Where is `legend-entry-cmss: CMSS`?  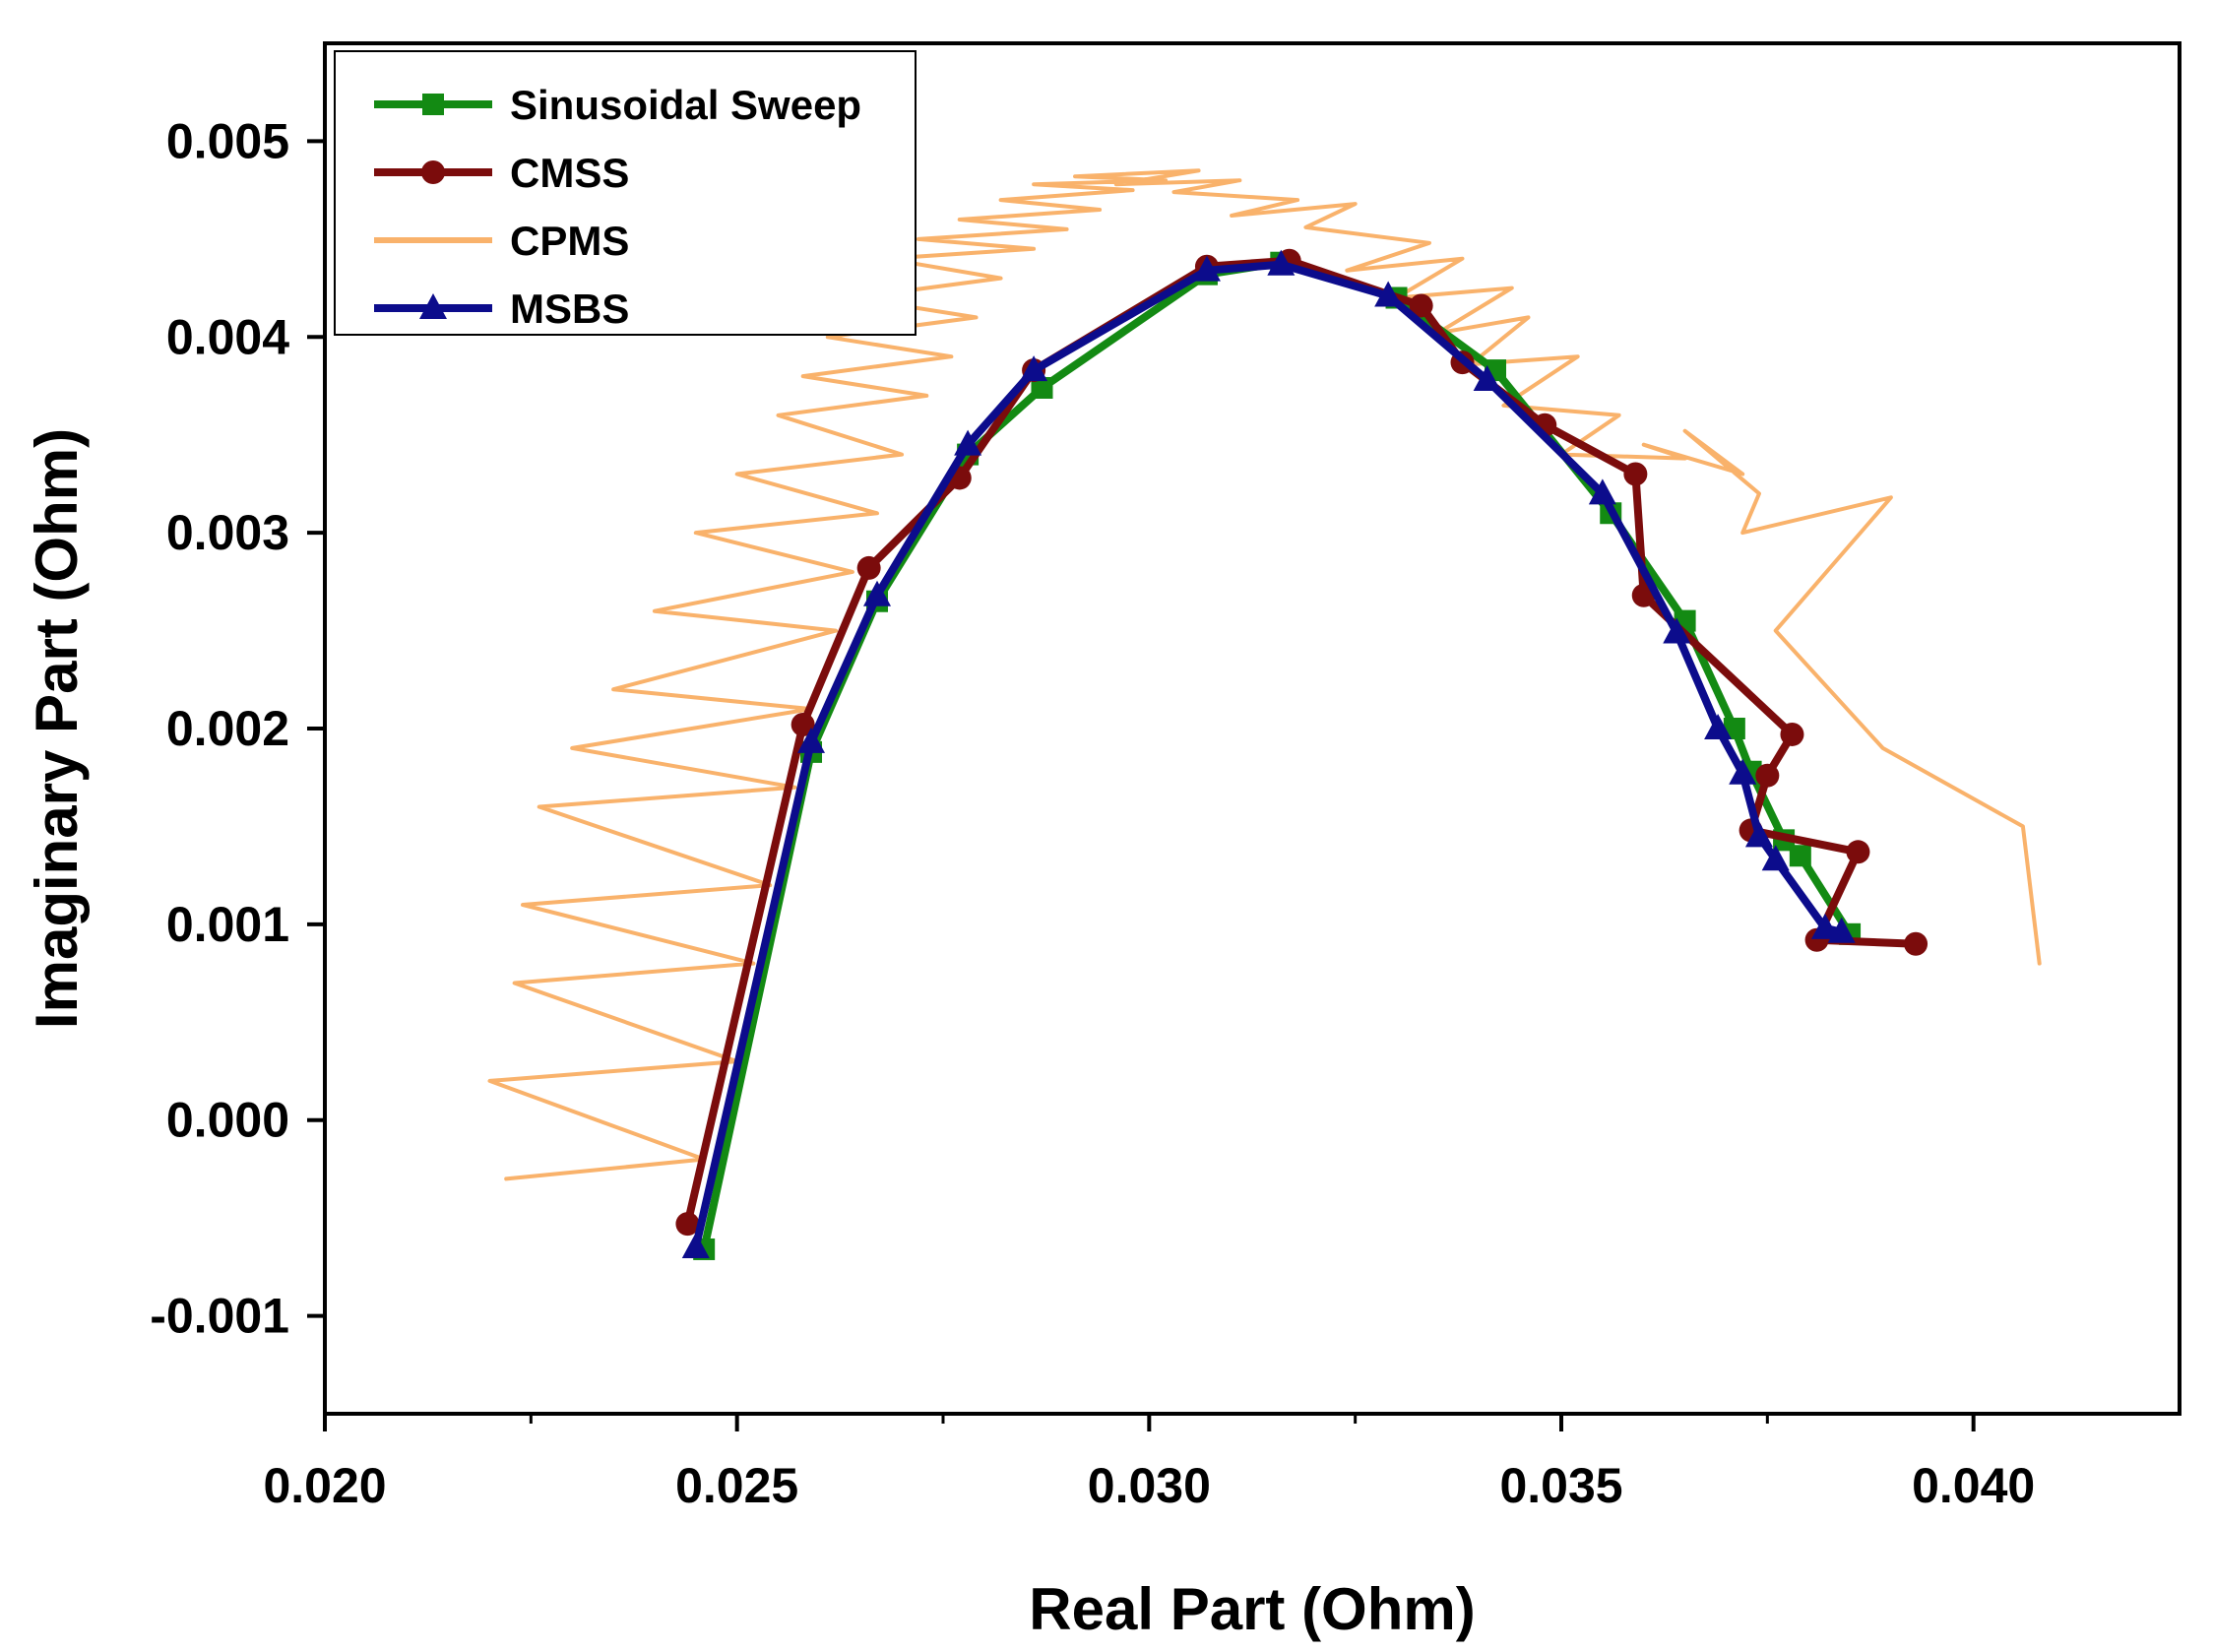
legend-entry-cmss: CMSS is located at coordinates (501, 173).